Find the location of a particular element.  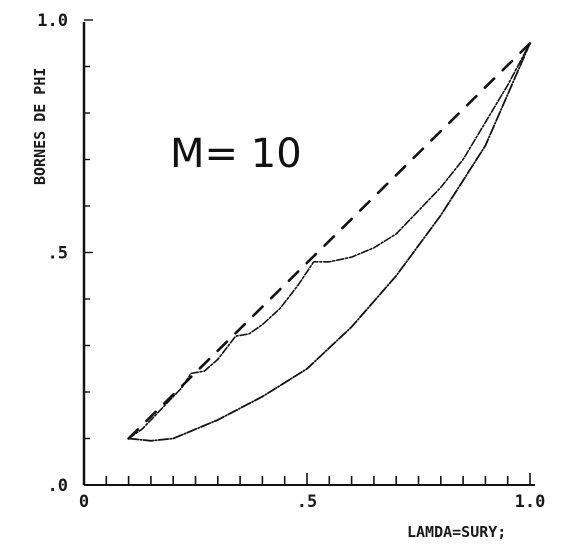

x-axis-label: LAMDA=SURY; is located at coordinates (456, 532).